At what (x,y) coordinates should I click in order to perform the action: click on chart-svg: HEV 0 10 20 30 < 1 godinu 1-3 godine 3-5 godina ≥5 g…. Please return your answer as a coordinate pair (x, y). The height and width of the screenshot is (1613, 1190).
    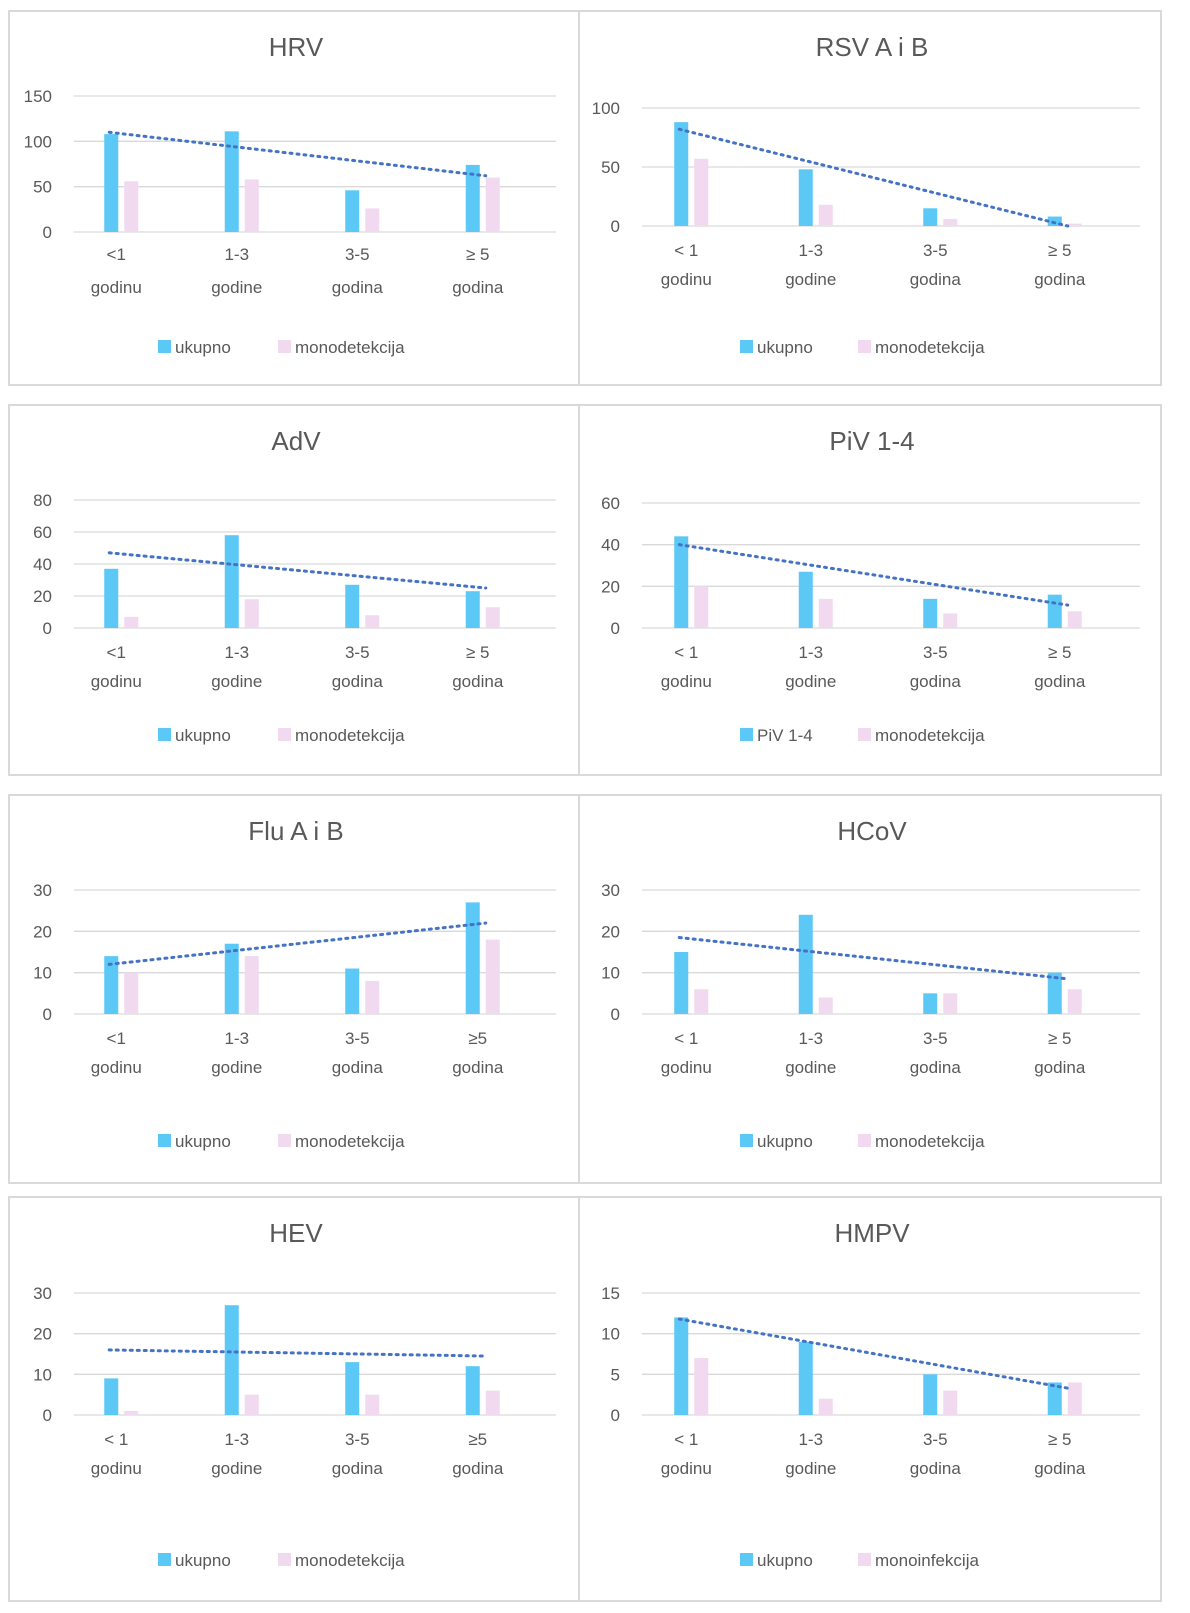
    Looking at the image, I should click on (294, 1394).